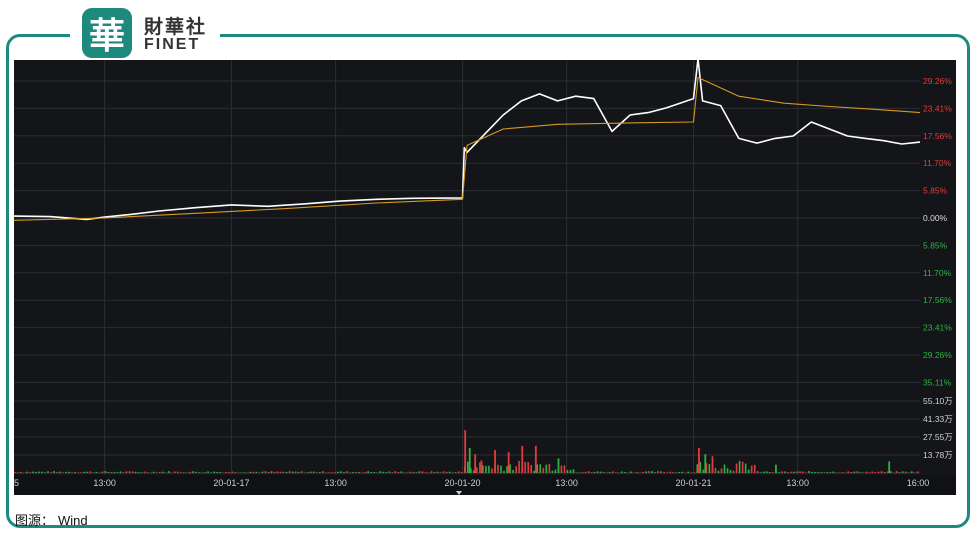  I want to click on y-tick-label-down: 5.85%, so click(935, 245).